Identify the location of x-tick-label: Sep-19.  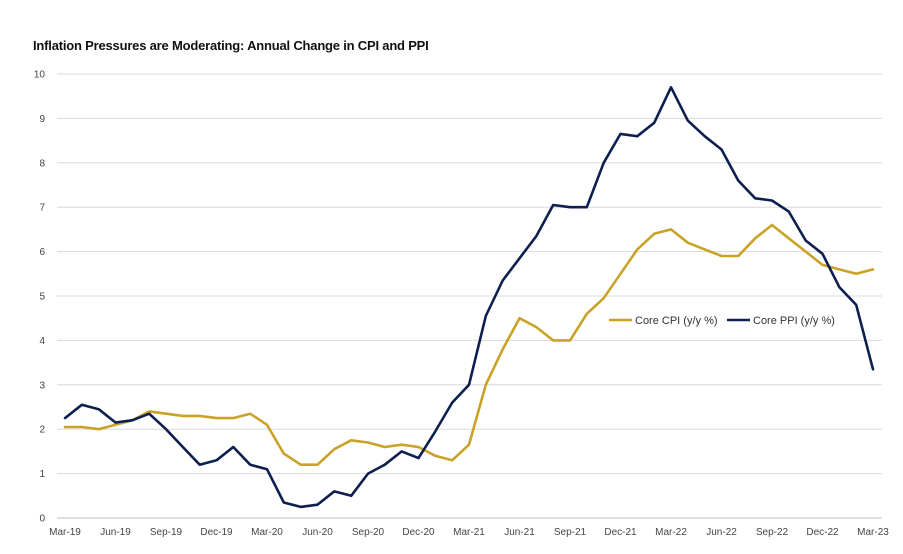
(166, 532).